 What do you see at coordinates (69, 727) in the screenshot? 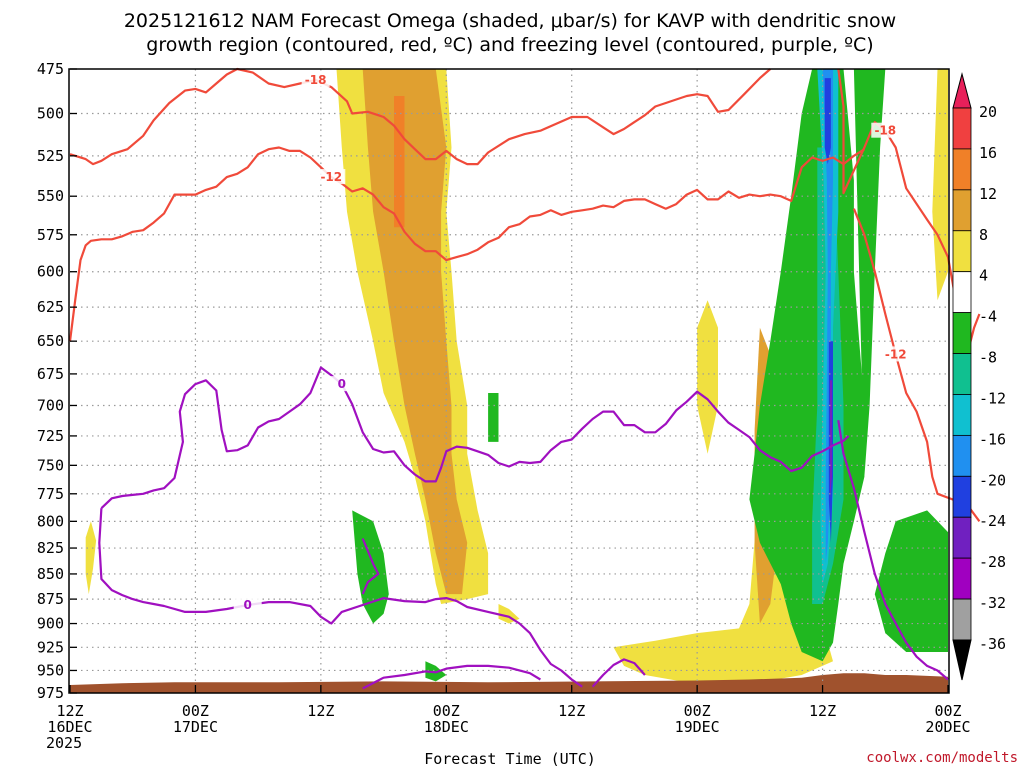
I see `x-tick-label: 16DEC` at bounding box center [69, 727].